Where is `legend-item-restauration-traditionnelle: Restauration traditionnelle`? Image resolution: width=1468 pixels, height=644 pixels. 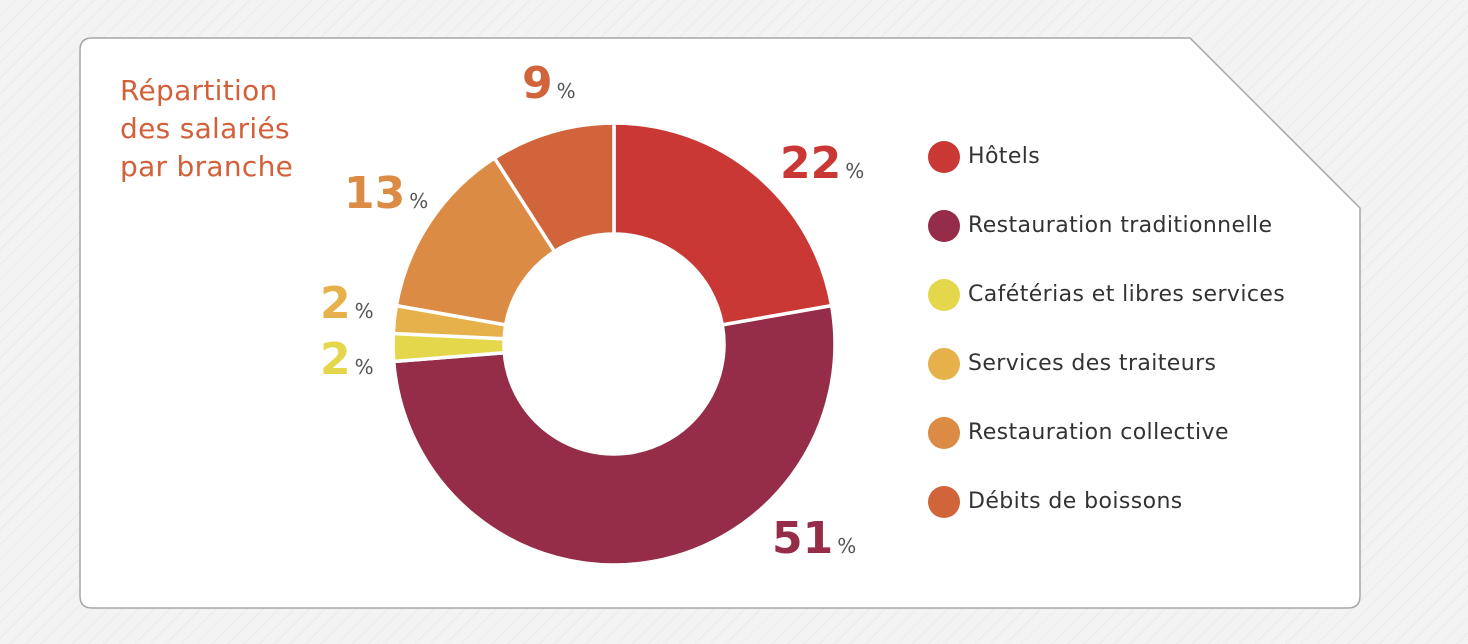 legend-item-restauration-traditionnelle: Restauration traditionnelle is located at coordinates (1106, 225).